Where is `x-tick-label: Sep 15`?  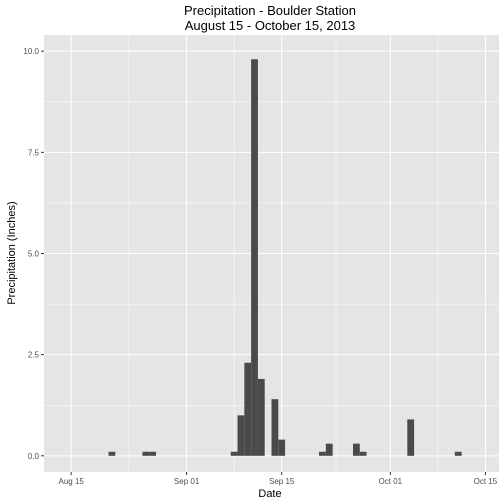
x-tick-label: Sep 15 is located at coordinates (282, 481).